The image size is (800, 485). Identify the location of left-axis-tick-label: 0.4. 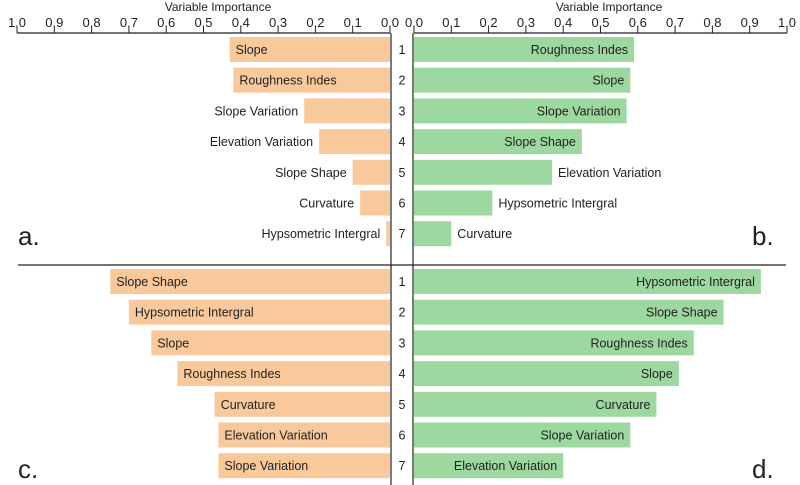
(241, 22).